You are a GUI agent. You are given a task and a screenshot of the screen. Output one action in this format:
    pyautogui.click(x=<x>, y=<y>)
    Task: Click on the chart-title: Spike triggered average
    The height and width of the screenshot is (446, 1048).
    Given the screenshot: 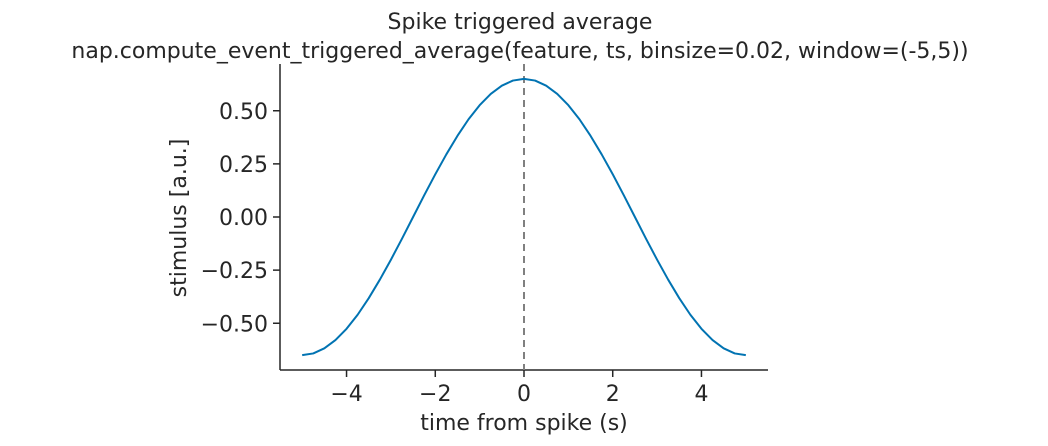 What is the action you would take?
    pyautogui.click(x=520, y=22)
    